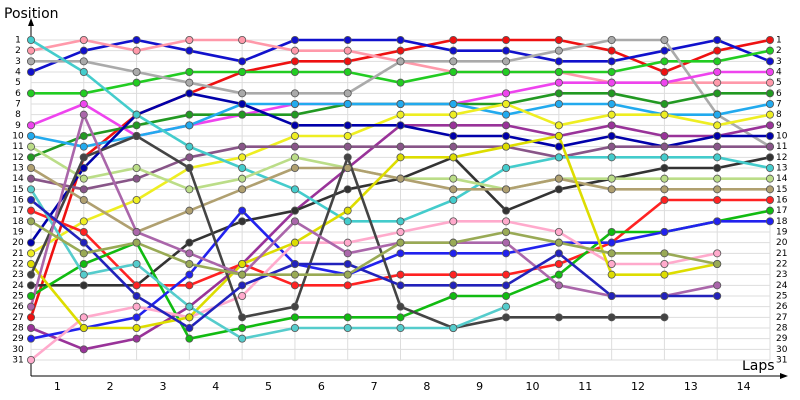  What do you see at coordinates (17, 169) in the screenshot?
I see `y-tick-label: 13` at bounding box center [17, 169].